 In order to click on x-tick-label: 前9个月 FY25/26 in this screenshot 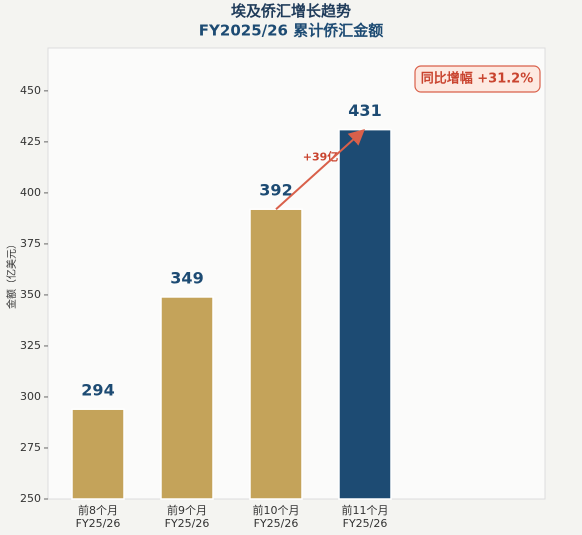, I will do `click(187, 517)`.